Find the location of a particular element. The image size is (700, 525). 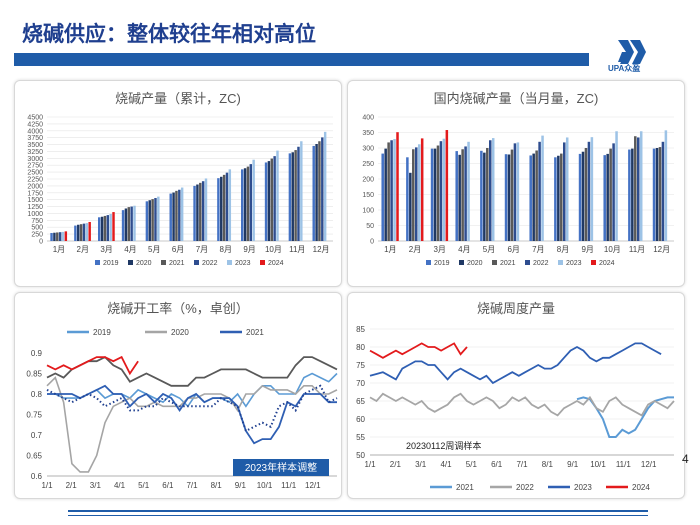

y-tick-label: 100 is located at coordinates (368, 211).